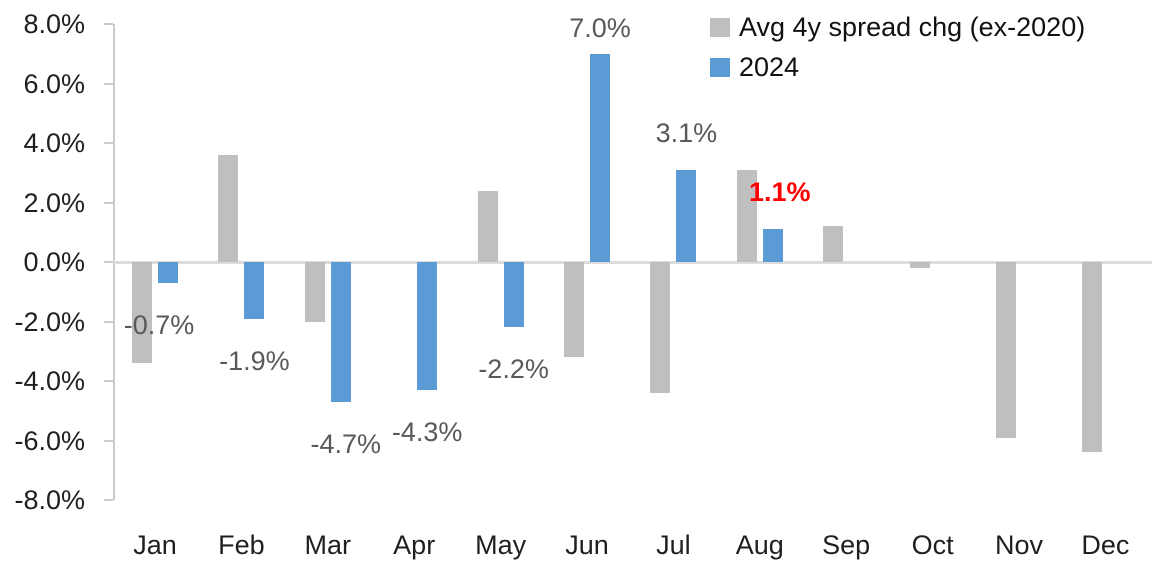  What do you see at coordinates (142, 313) in the screenshot?
I see `bar-avg-jan` at bounding box center [142, 313].